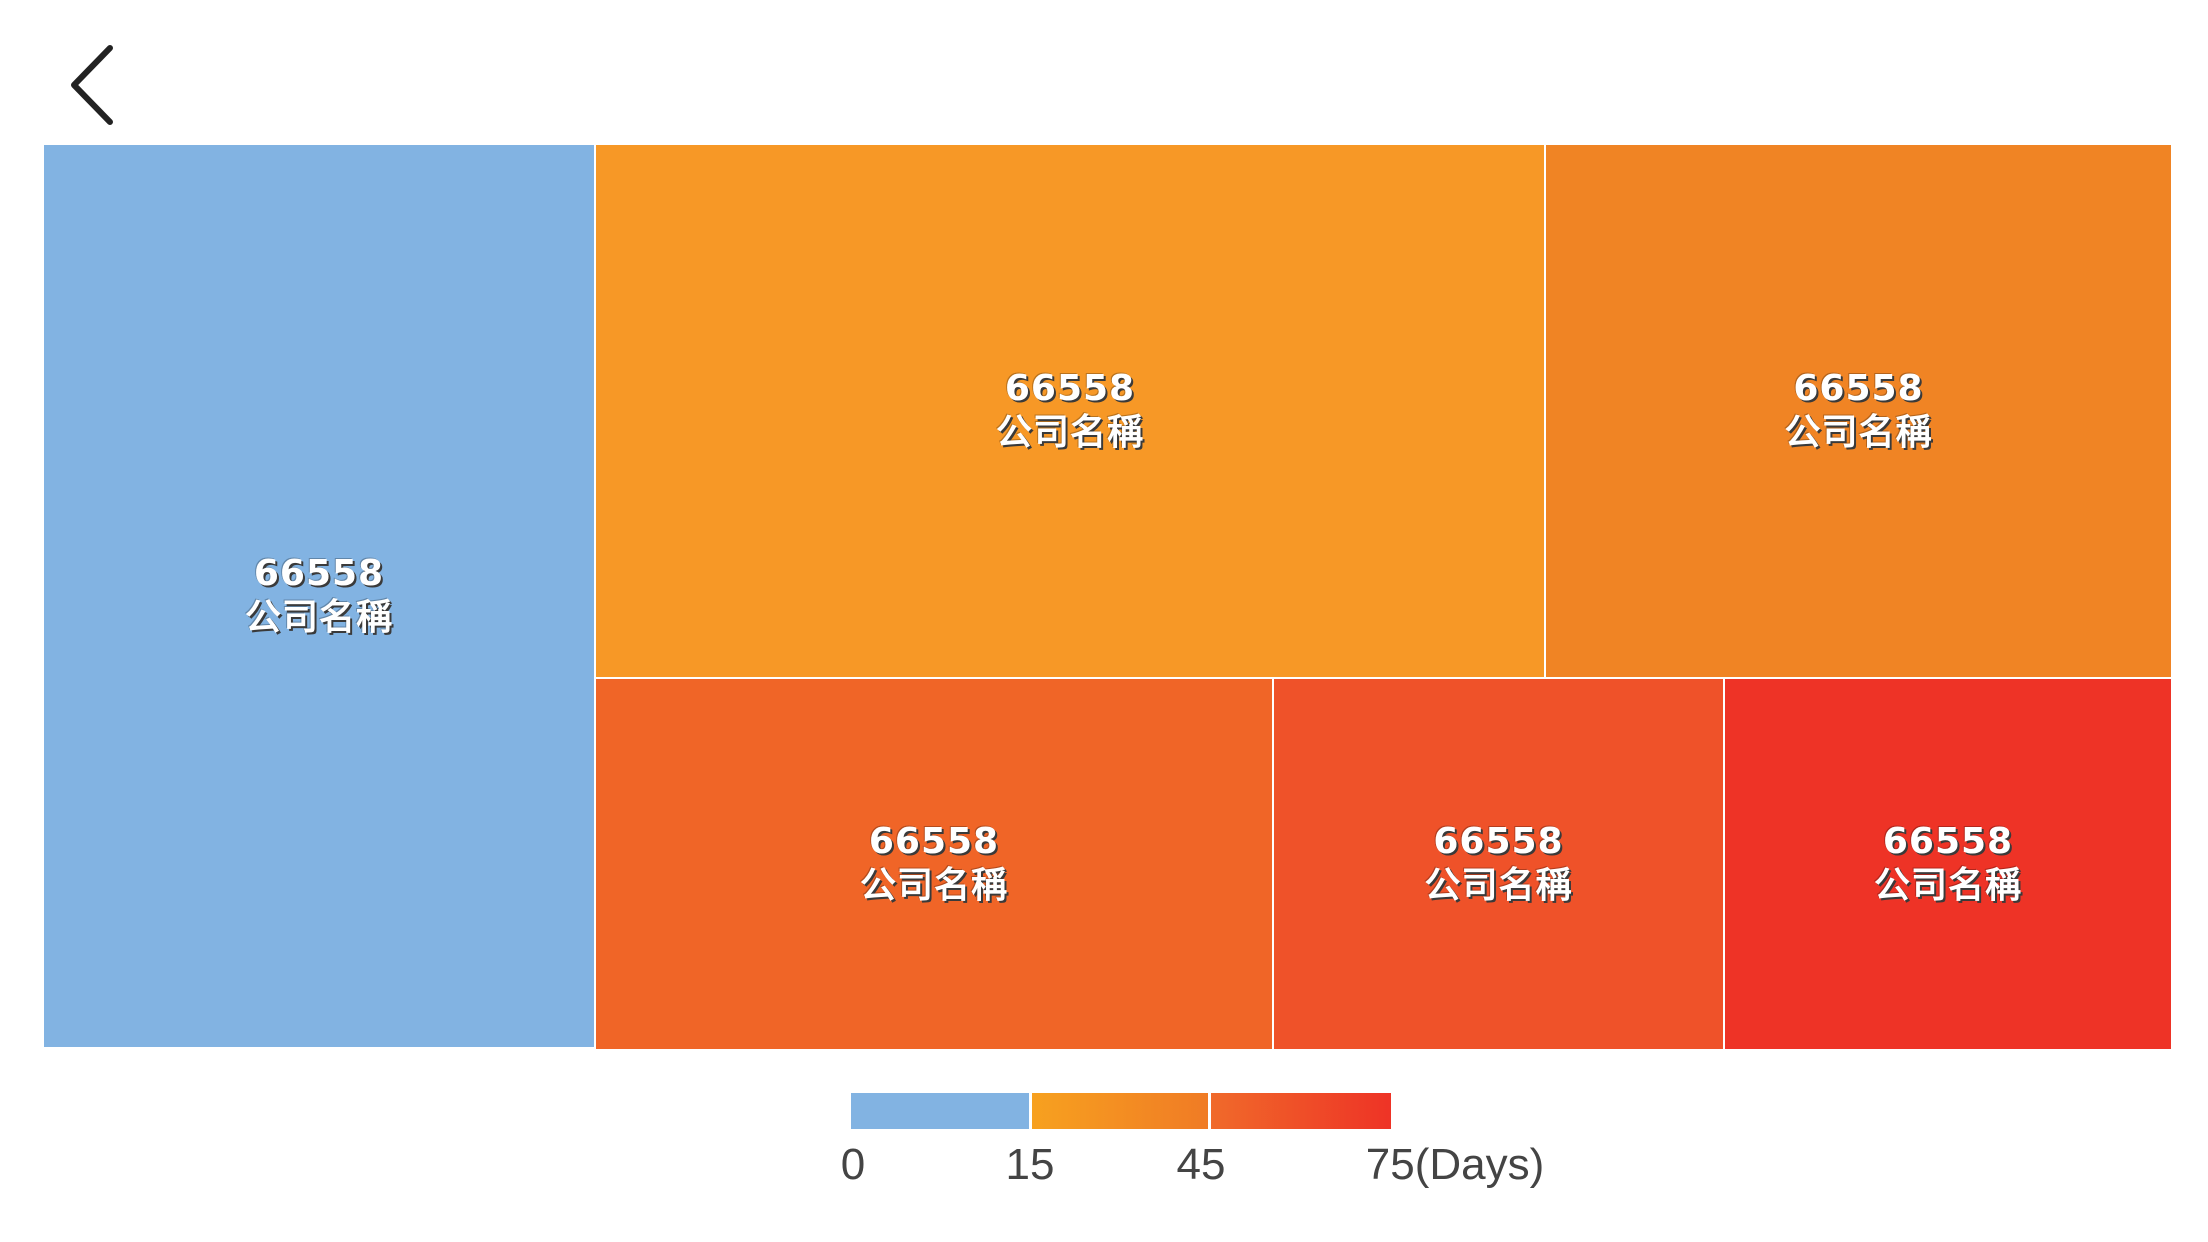 The height and width of the screenshot is (1242, 2208). I want to click on legend-tick-label: 0, so click(853, 1164).